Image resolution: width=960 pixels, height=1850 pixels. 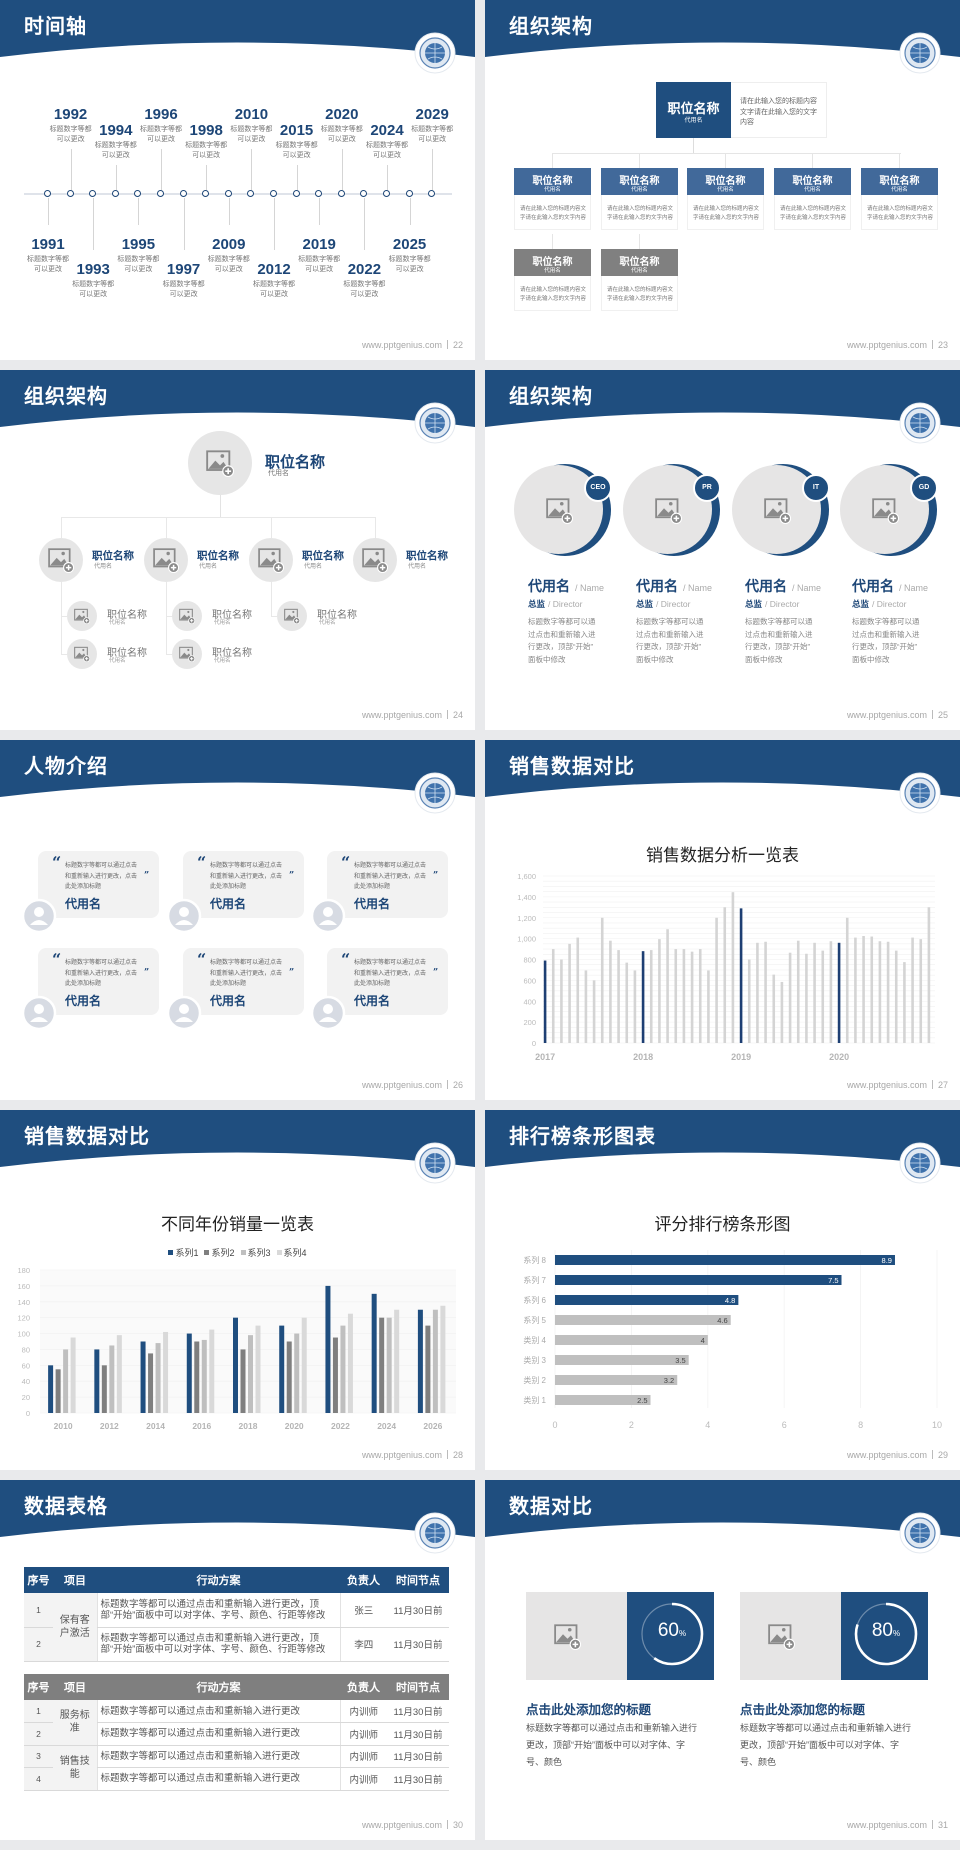 What do you see at coordinates (565, 604) in the screenshot?
I see `person-role-en: / Director` at bounding box center [565, 604].